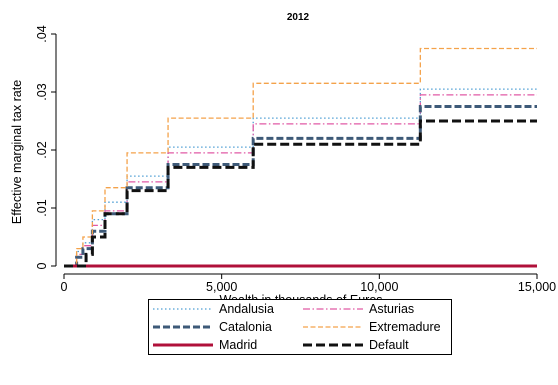  I want to click on x-tick-label: 5,000, so click(221, 287).